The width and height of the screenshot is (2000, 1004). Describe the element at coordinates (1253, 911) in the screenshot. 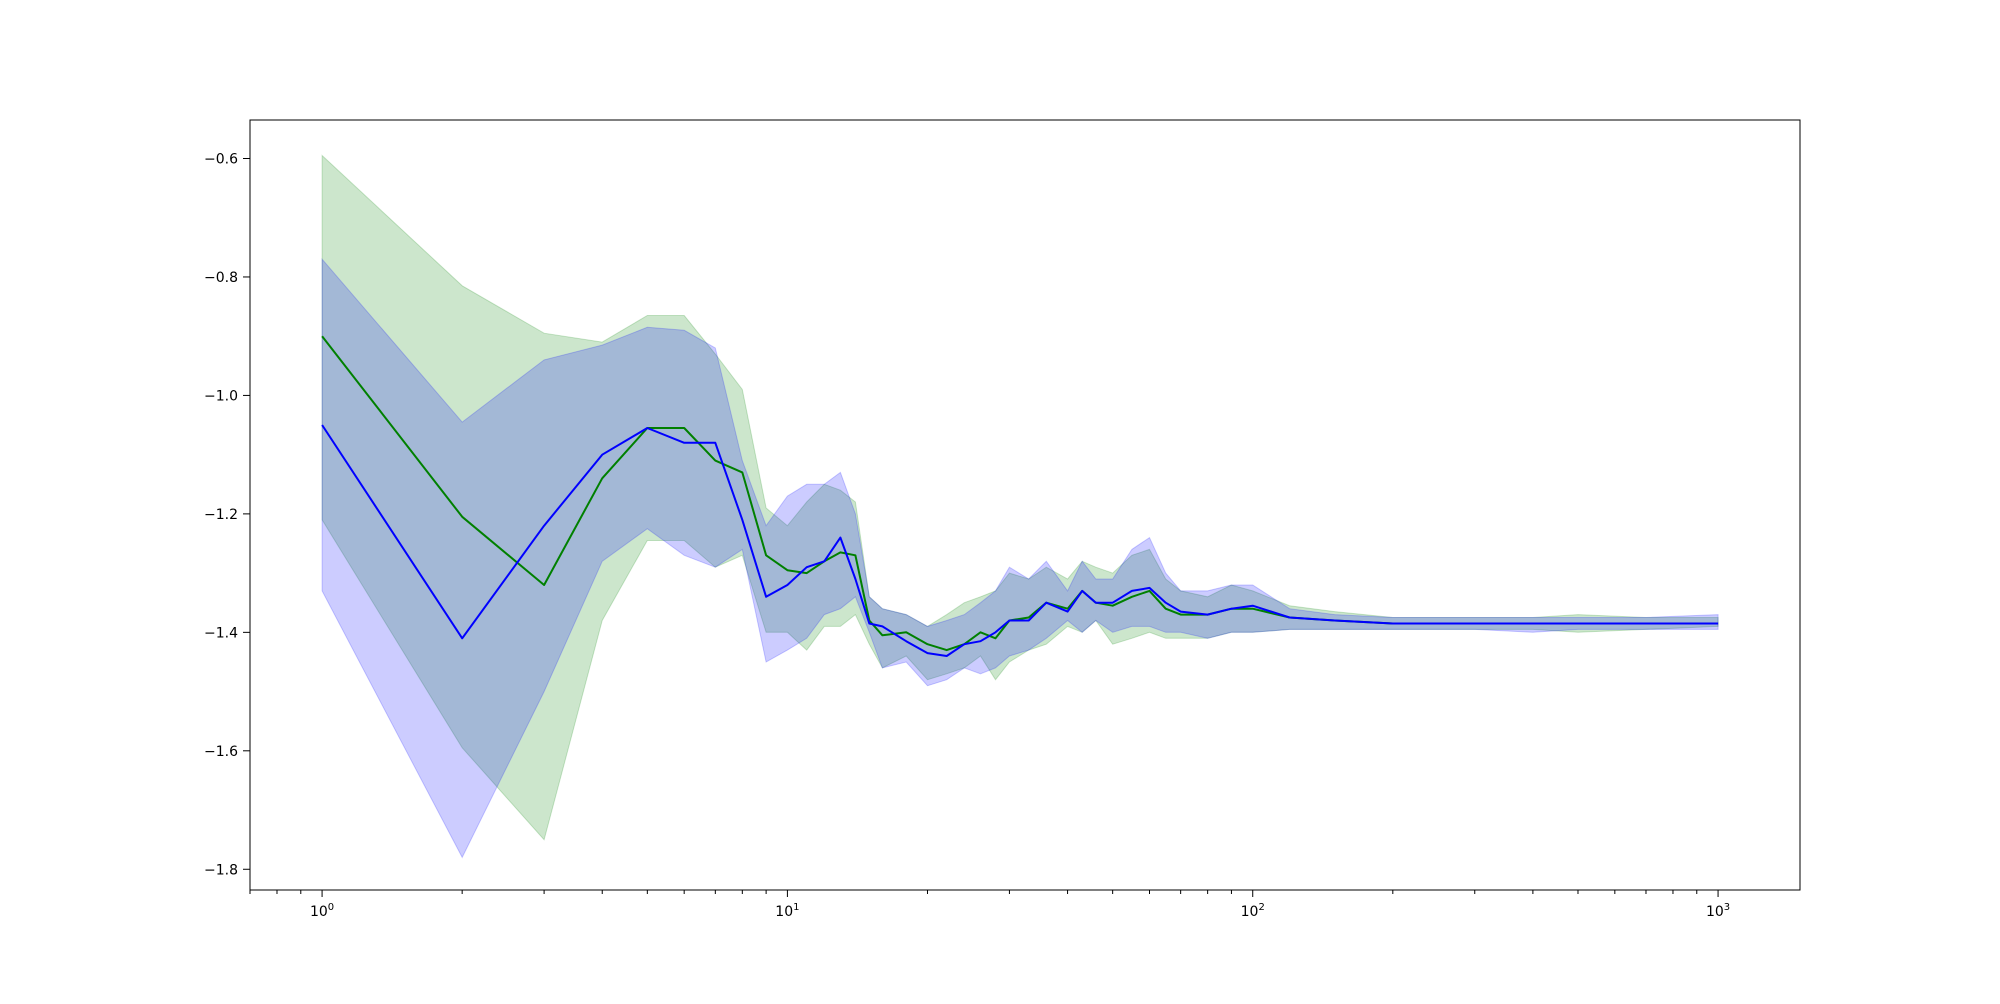

I see `x-tick-label: 102` at that location.